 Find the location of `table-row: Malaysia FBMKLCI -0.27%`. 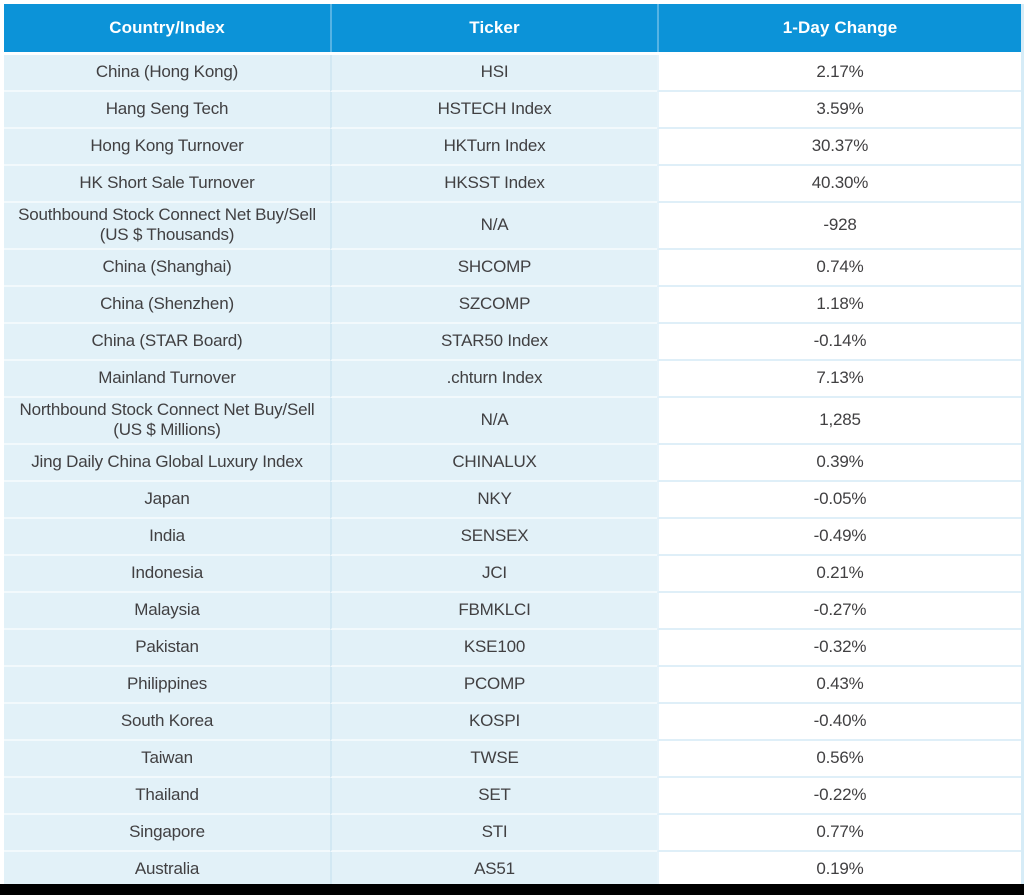

table-row: Malaysia FBMKLCI -0.27% is located at coordinates (512, 611).